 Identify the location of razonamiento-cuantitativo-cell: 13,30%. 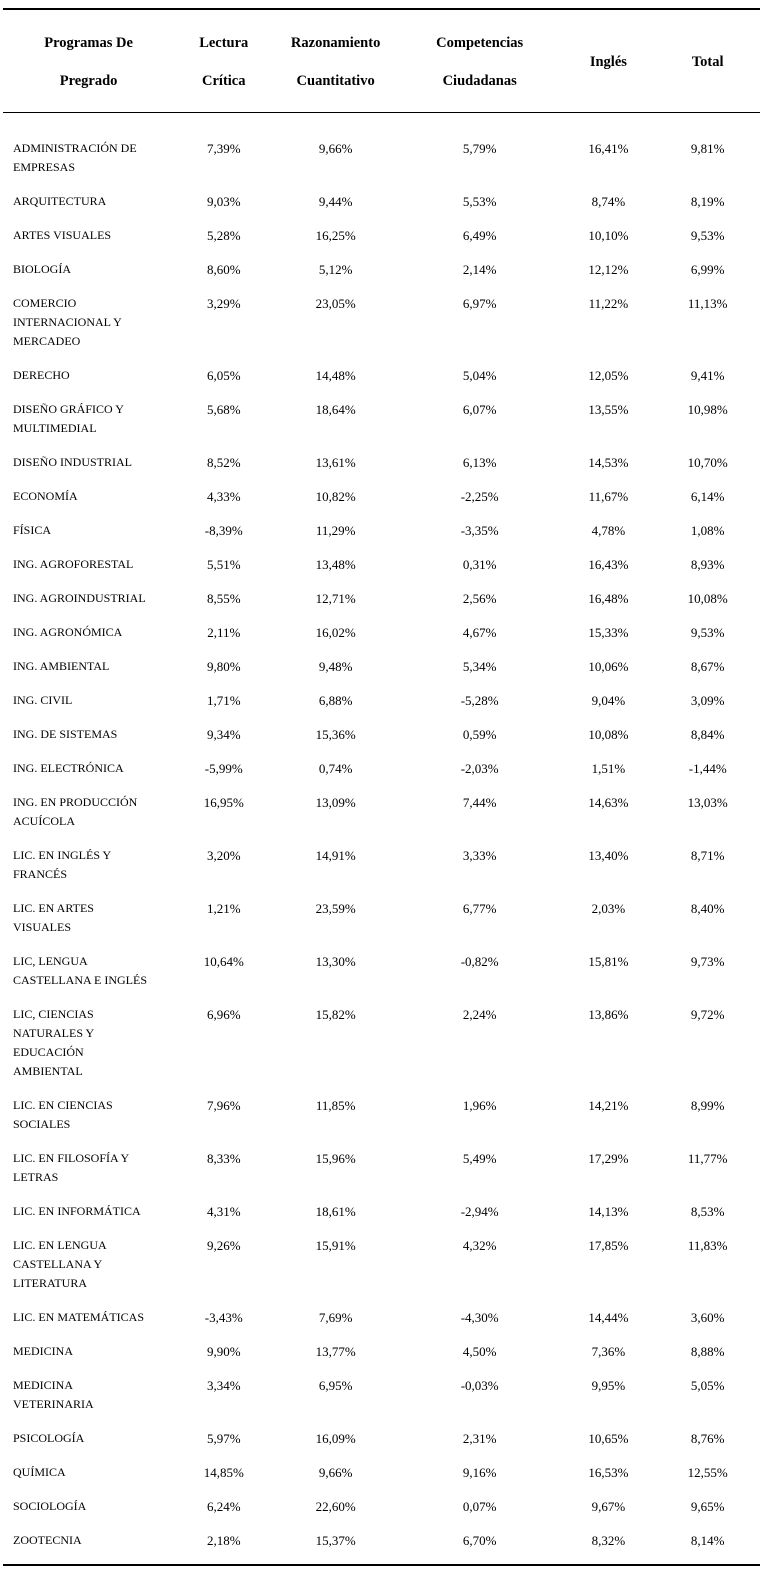
(335, 961).